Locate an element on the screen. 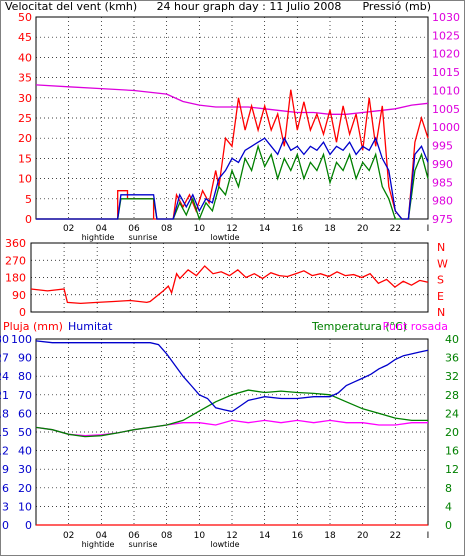  rain-tick-label: 30 is located at coordinates (4, 339).